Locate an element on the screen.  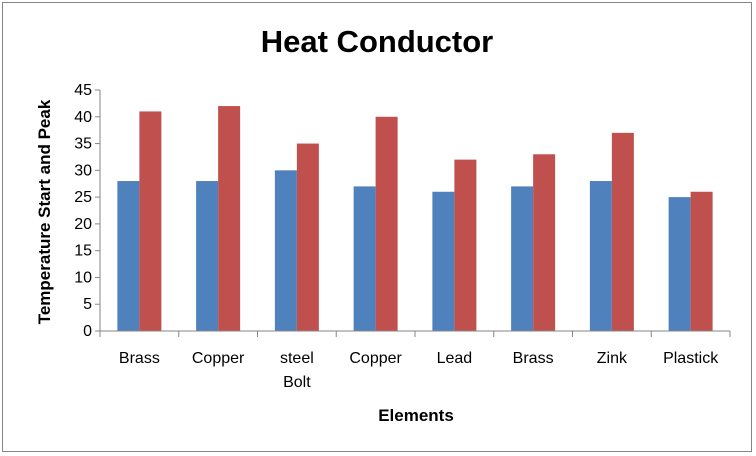
y-tick-labels: 0 5 10 15 20 25 30 35 40 45 is located at coordinates (83, 211).